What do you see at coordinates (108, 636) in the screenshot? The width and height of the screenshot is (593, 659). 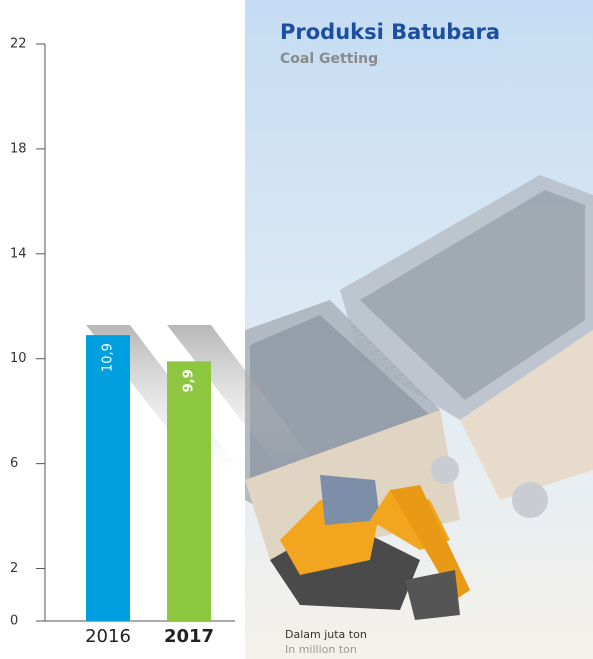 I see `x-tick-label: 2016` at bounding box center [108, 636].